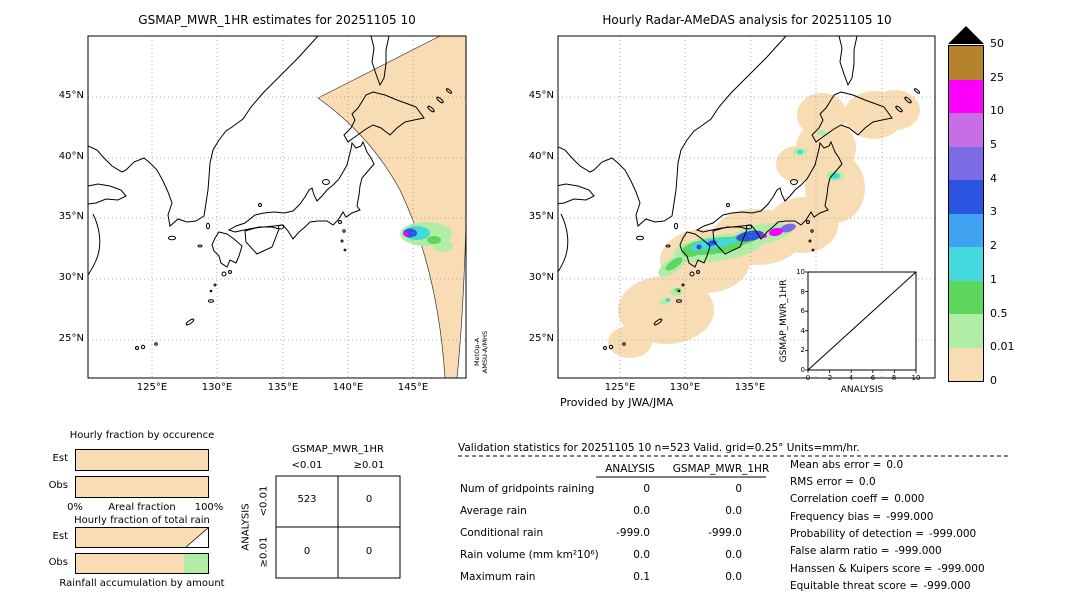 The width and height of the screenshot is (1080, 612). I want to click on contingency-col-label-ge: ≥0.01, so click(369, 465).